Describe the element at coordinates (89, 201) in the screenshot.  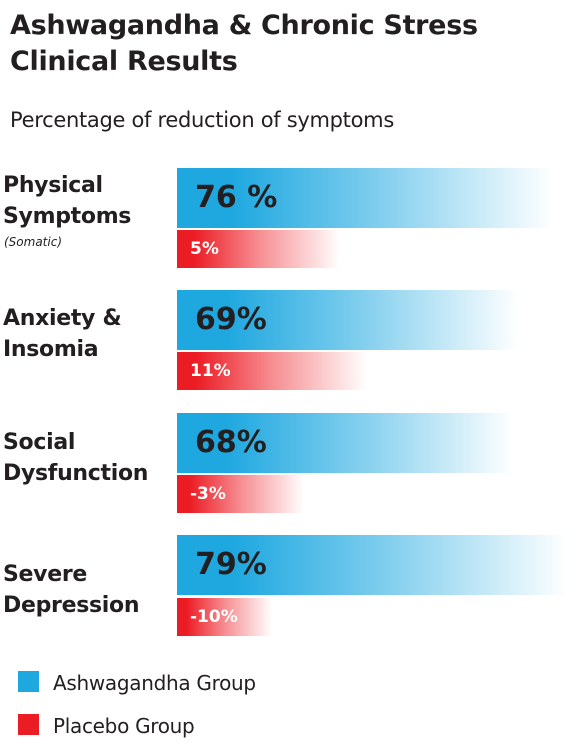
I see `category-label-physical: Physical Symptoms` at that location.